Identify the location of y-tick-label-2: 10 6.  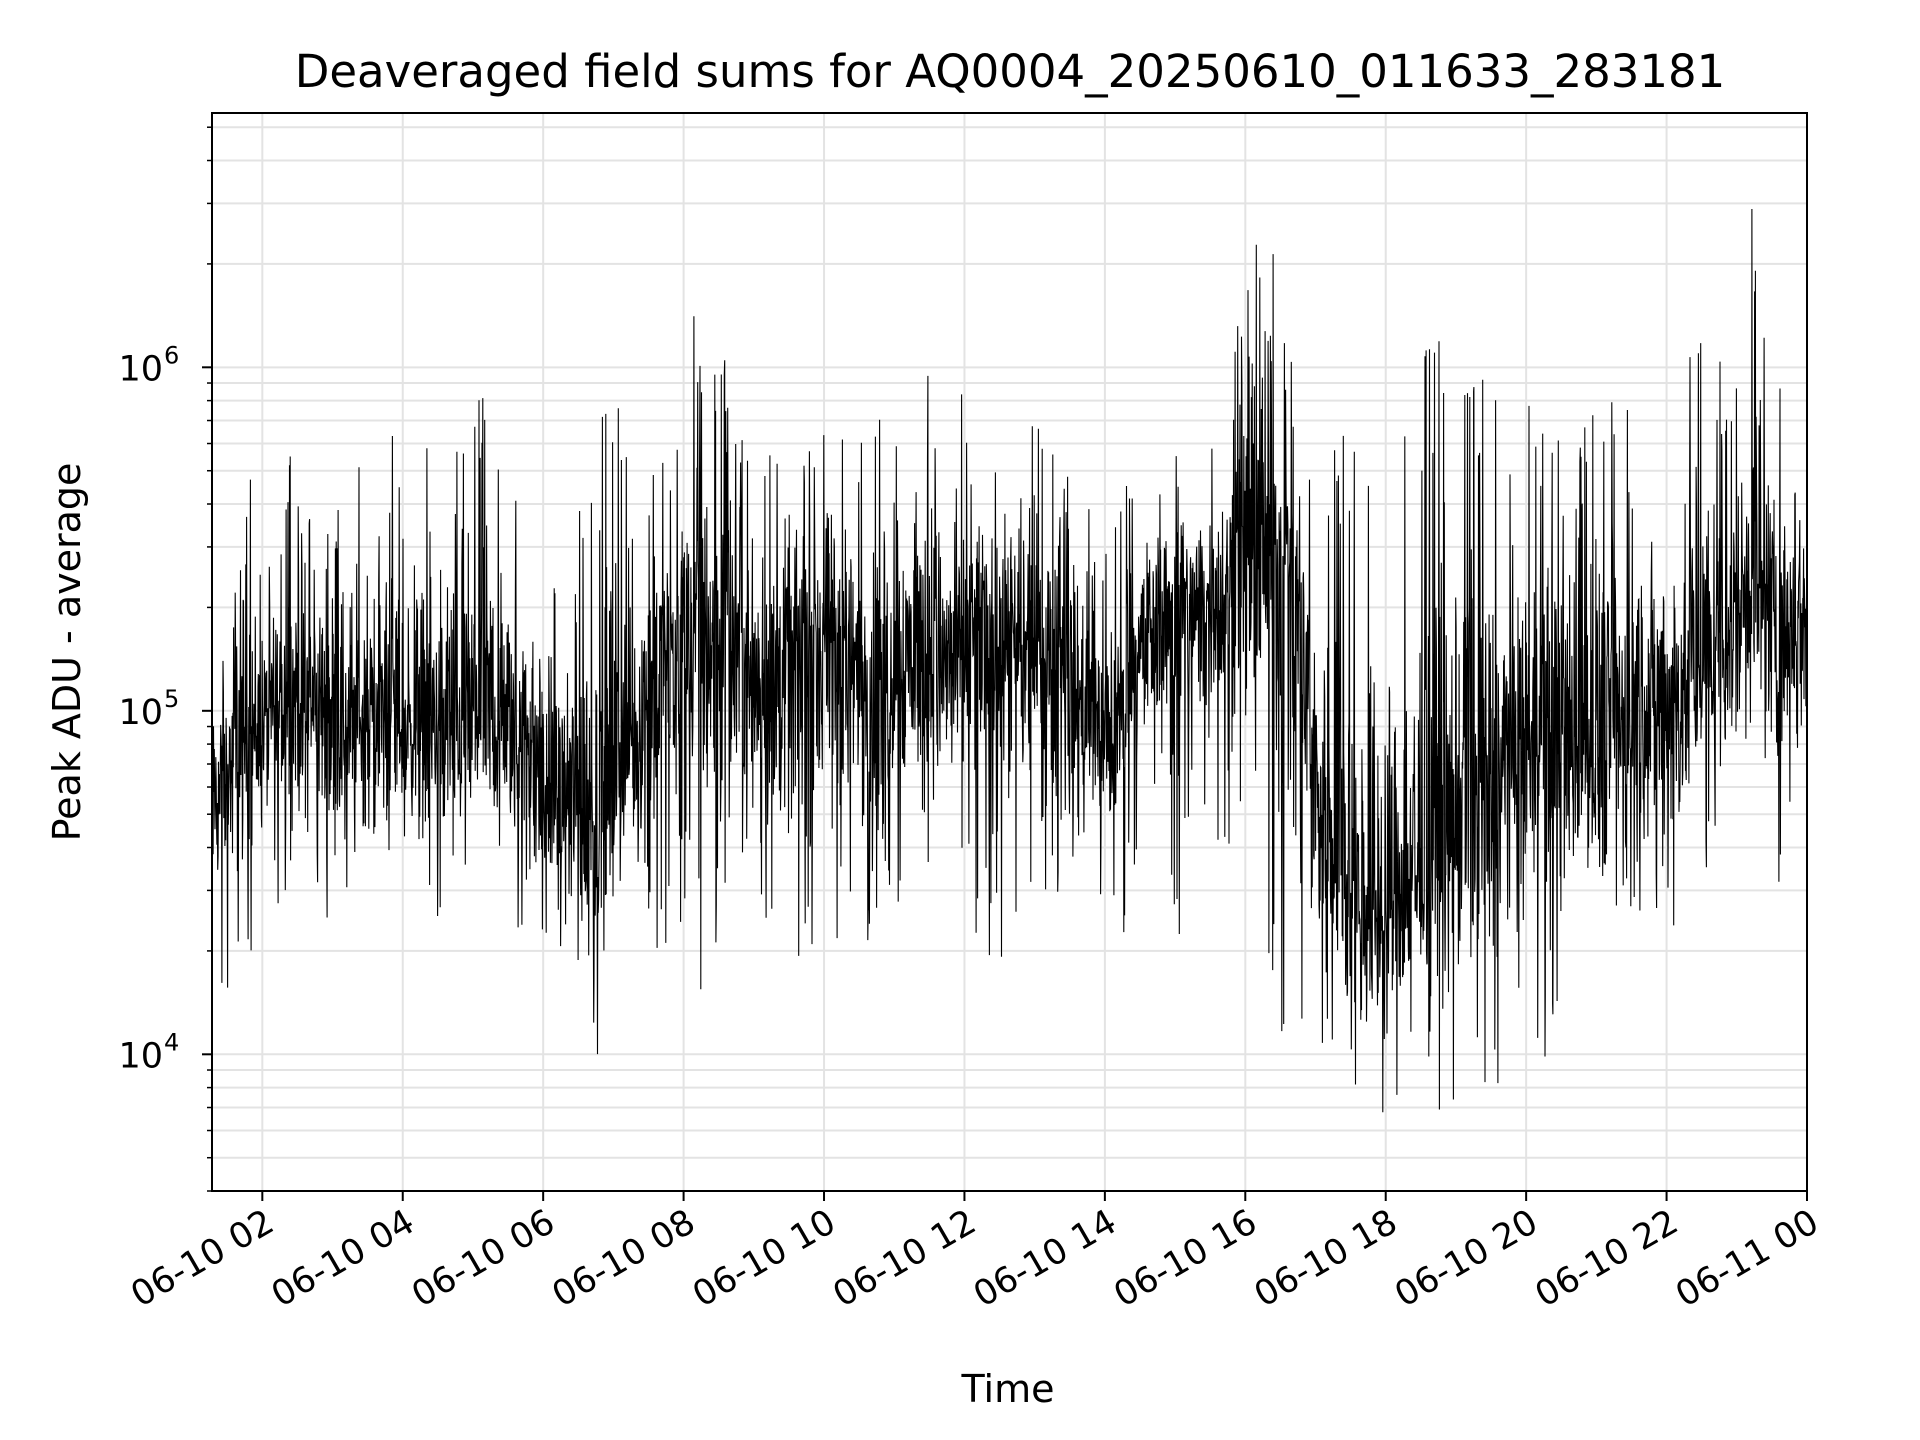
(148, 365).